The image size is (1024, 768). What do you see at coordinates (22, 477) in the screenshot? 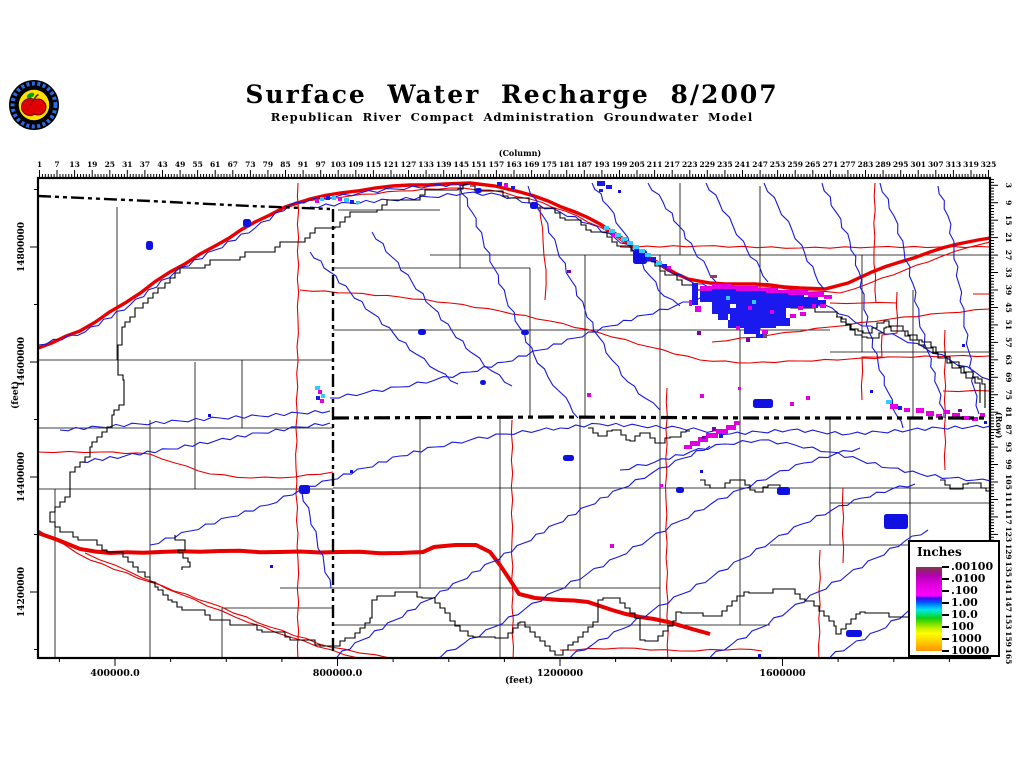
I see `svg-text: 14400000` at bounding box center [22, 477].